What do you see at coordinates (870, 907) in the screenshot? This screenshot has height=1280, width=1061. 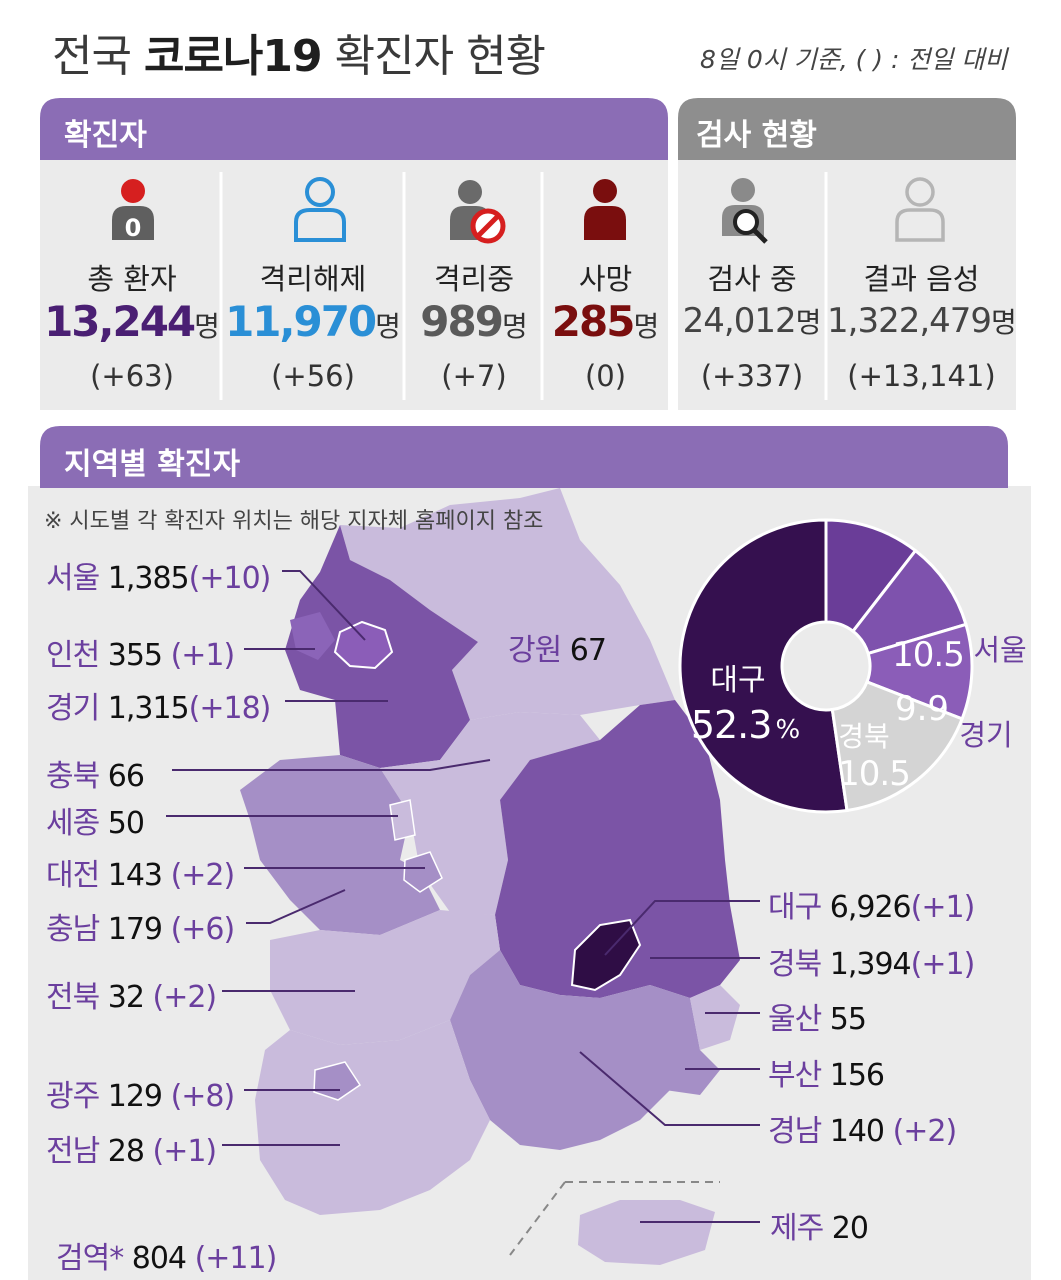 I see `region-count: 6,926` at bounding box center [870, 907].